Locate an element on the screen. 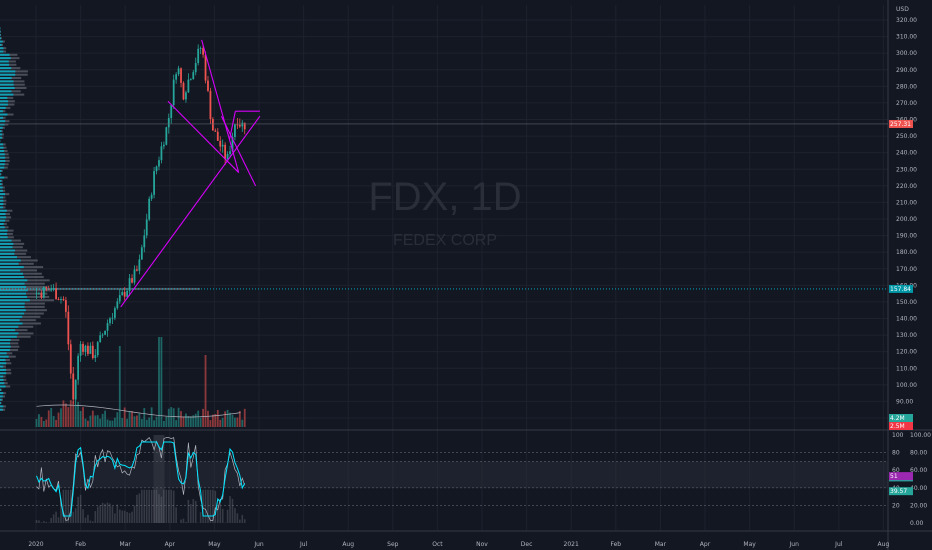 This screenshot has height=550, width=932. price-tick-label: 120.00 is located at coordinates (906, 352).